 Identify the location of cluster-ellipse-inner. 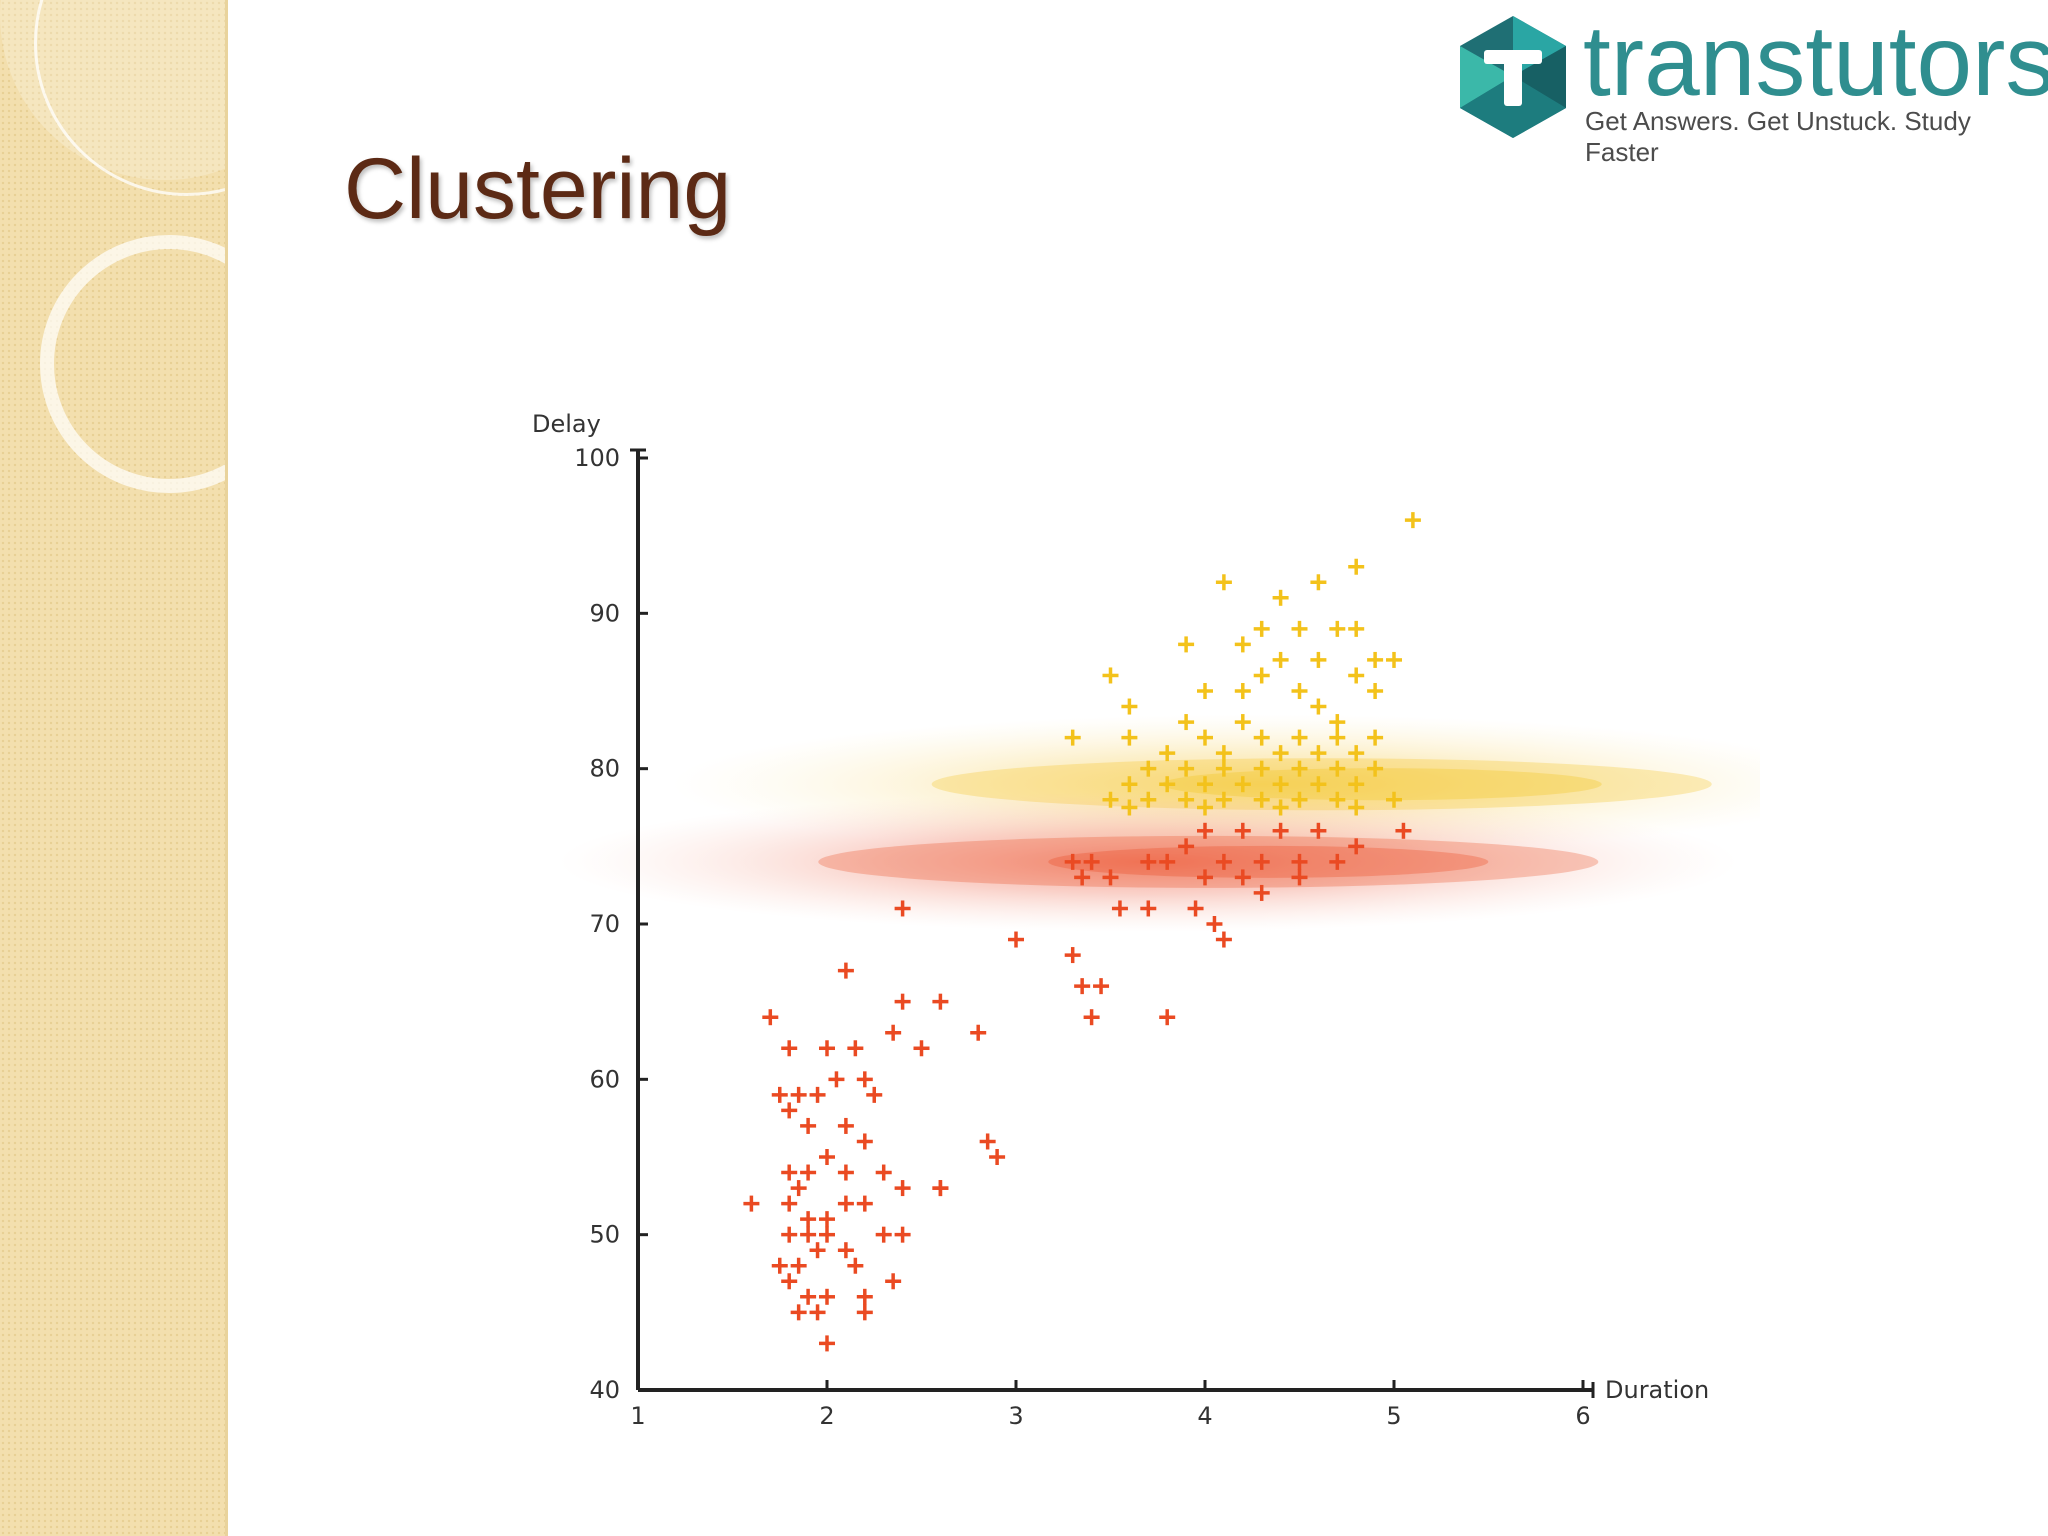
(1208, 861).